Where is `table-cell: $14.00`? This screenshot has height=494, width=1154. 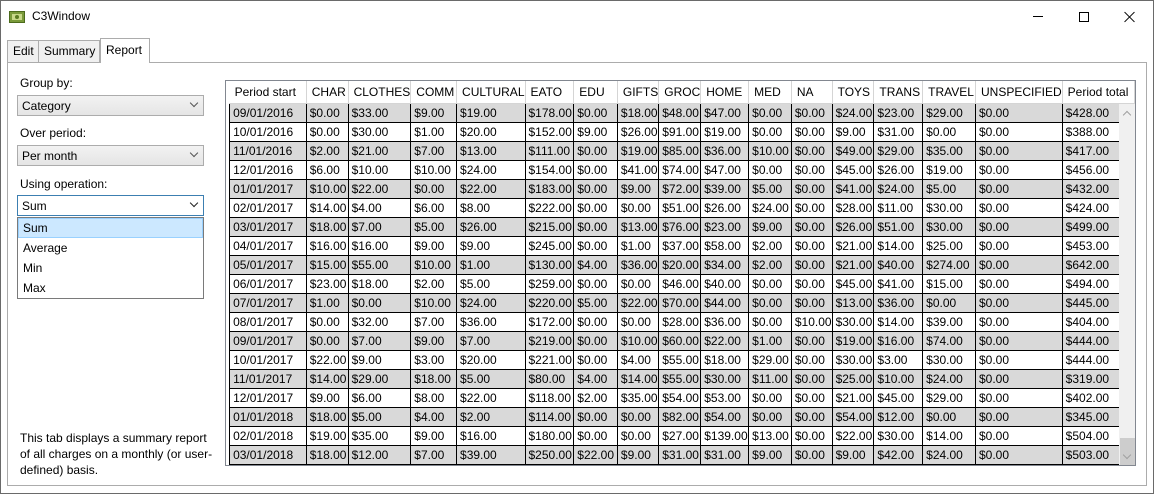
table-cell: $14.00 is located at coordinates (898, 245).